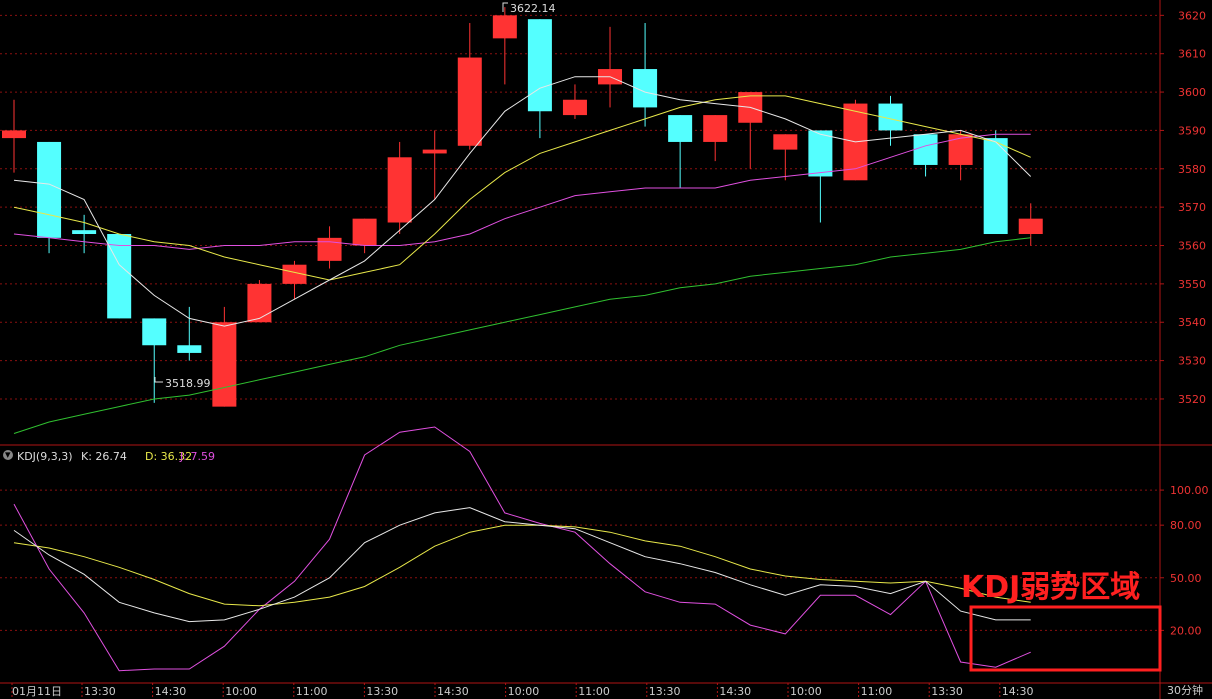  What do you see at coordinates (1186, 630) in the screenshot?
I see `kdj-tick-label: 20.00` at bounding box center [1186, 630].